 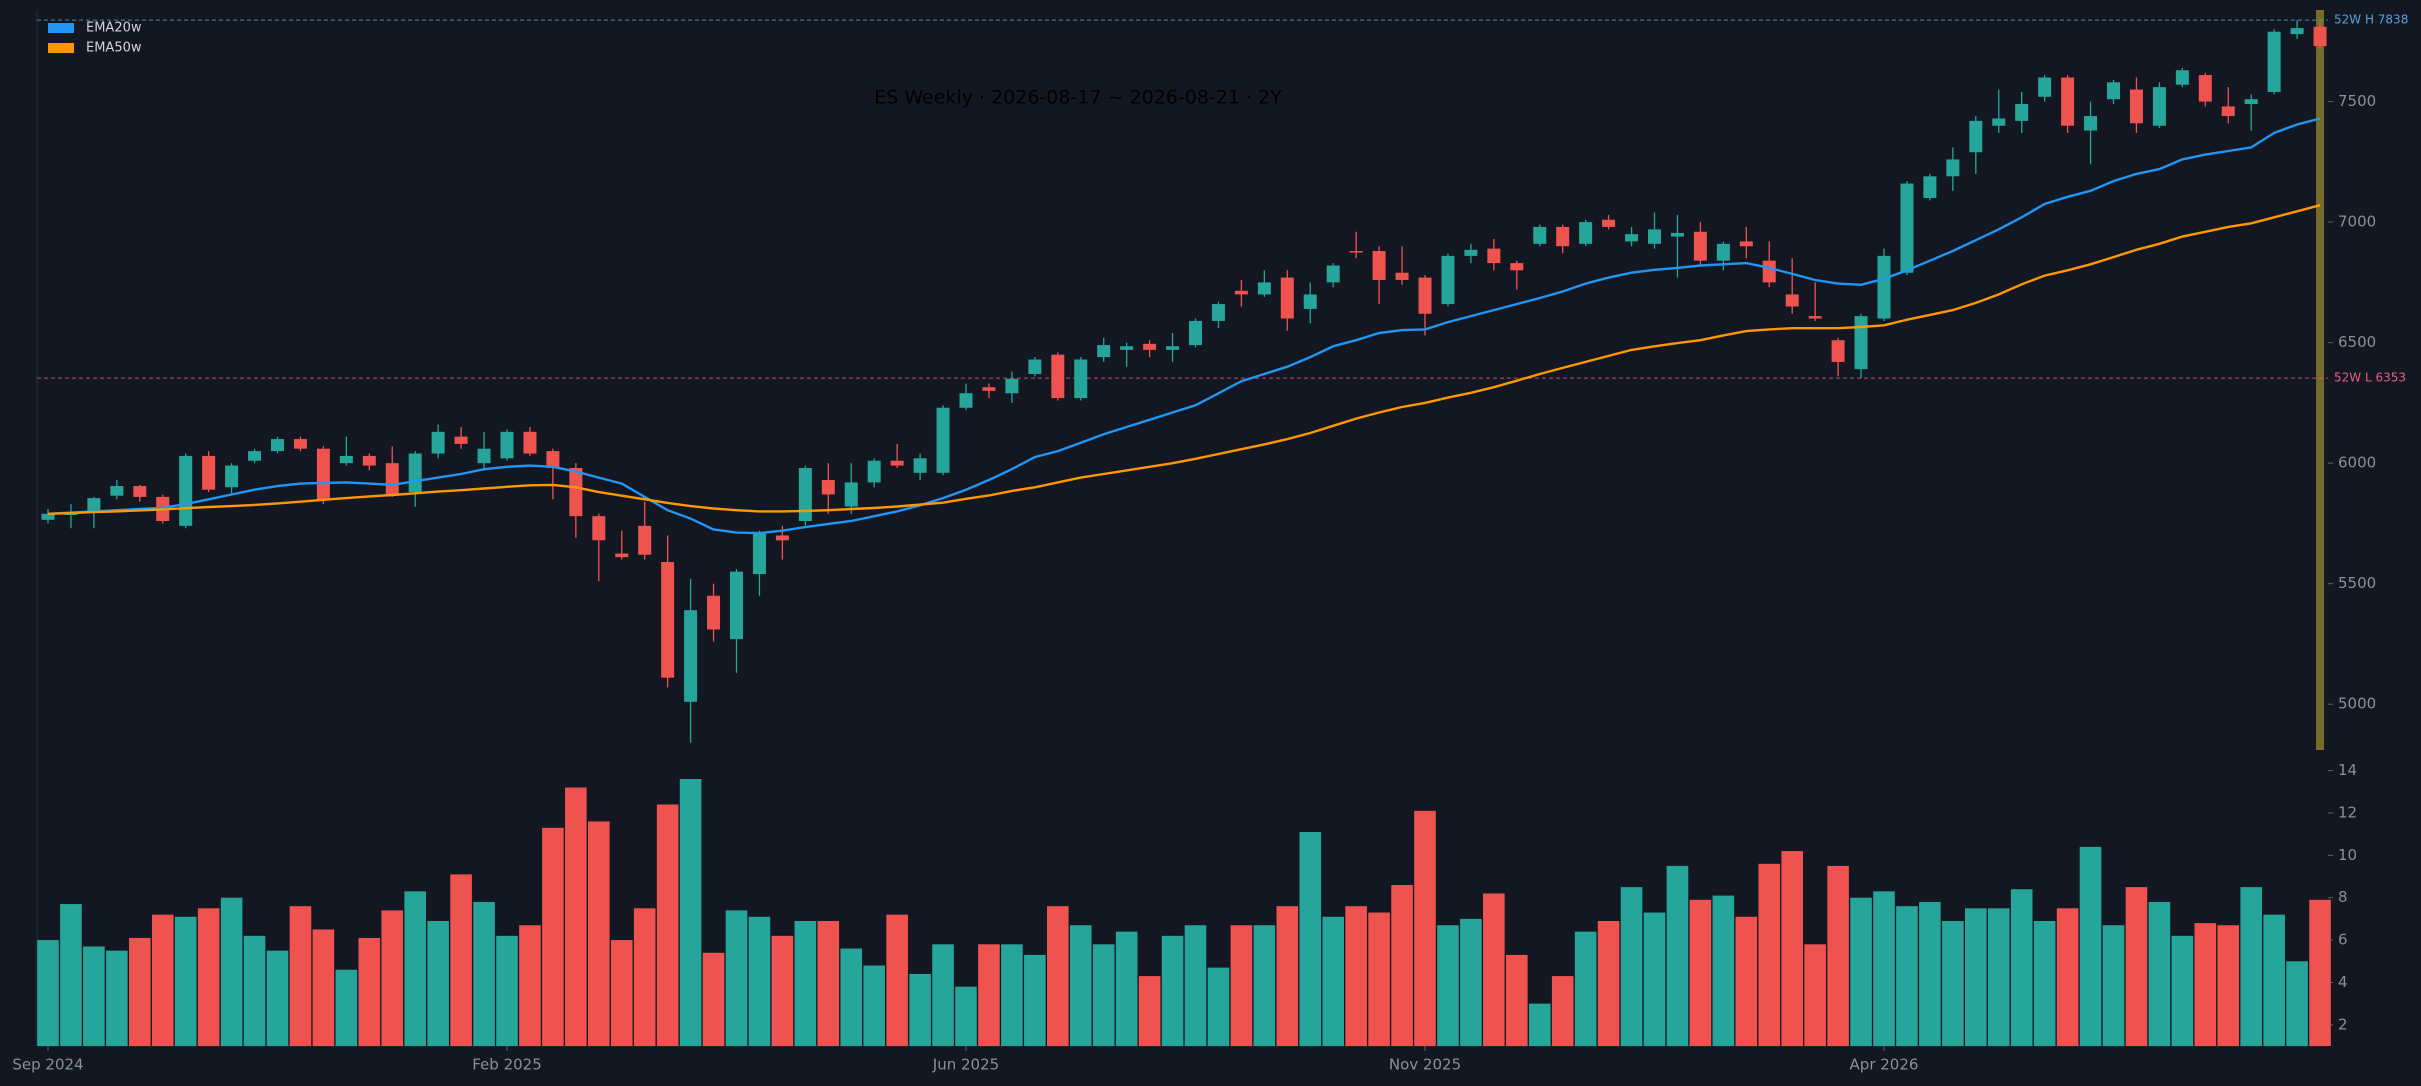 I want to click on reference-label: 52W H 7838, so click(x=2371, y=20).